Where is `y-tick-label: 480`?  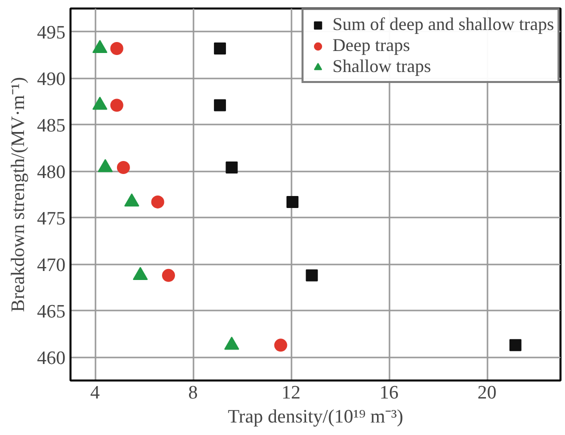 y-tick-label: 480 is located at coordinates (51, 172).